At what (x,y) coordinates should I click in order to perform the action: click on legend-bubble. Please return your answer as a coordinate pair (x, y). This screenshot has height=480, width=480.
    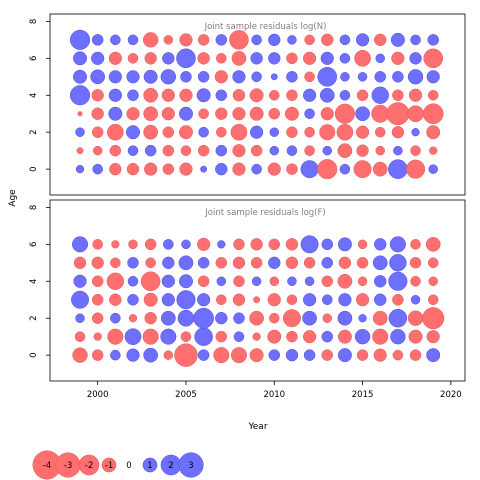
    Looking at the image, I should click on (109, 465).